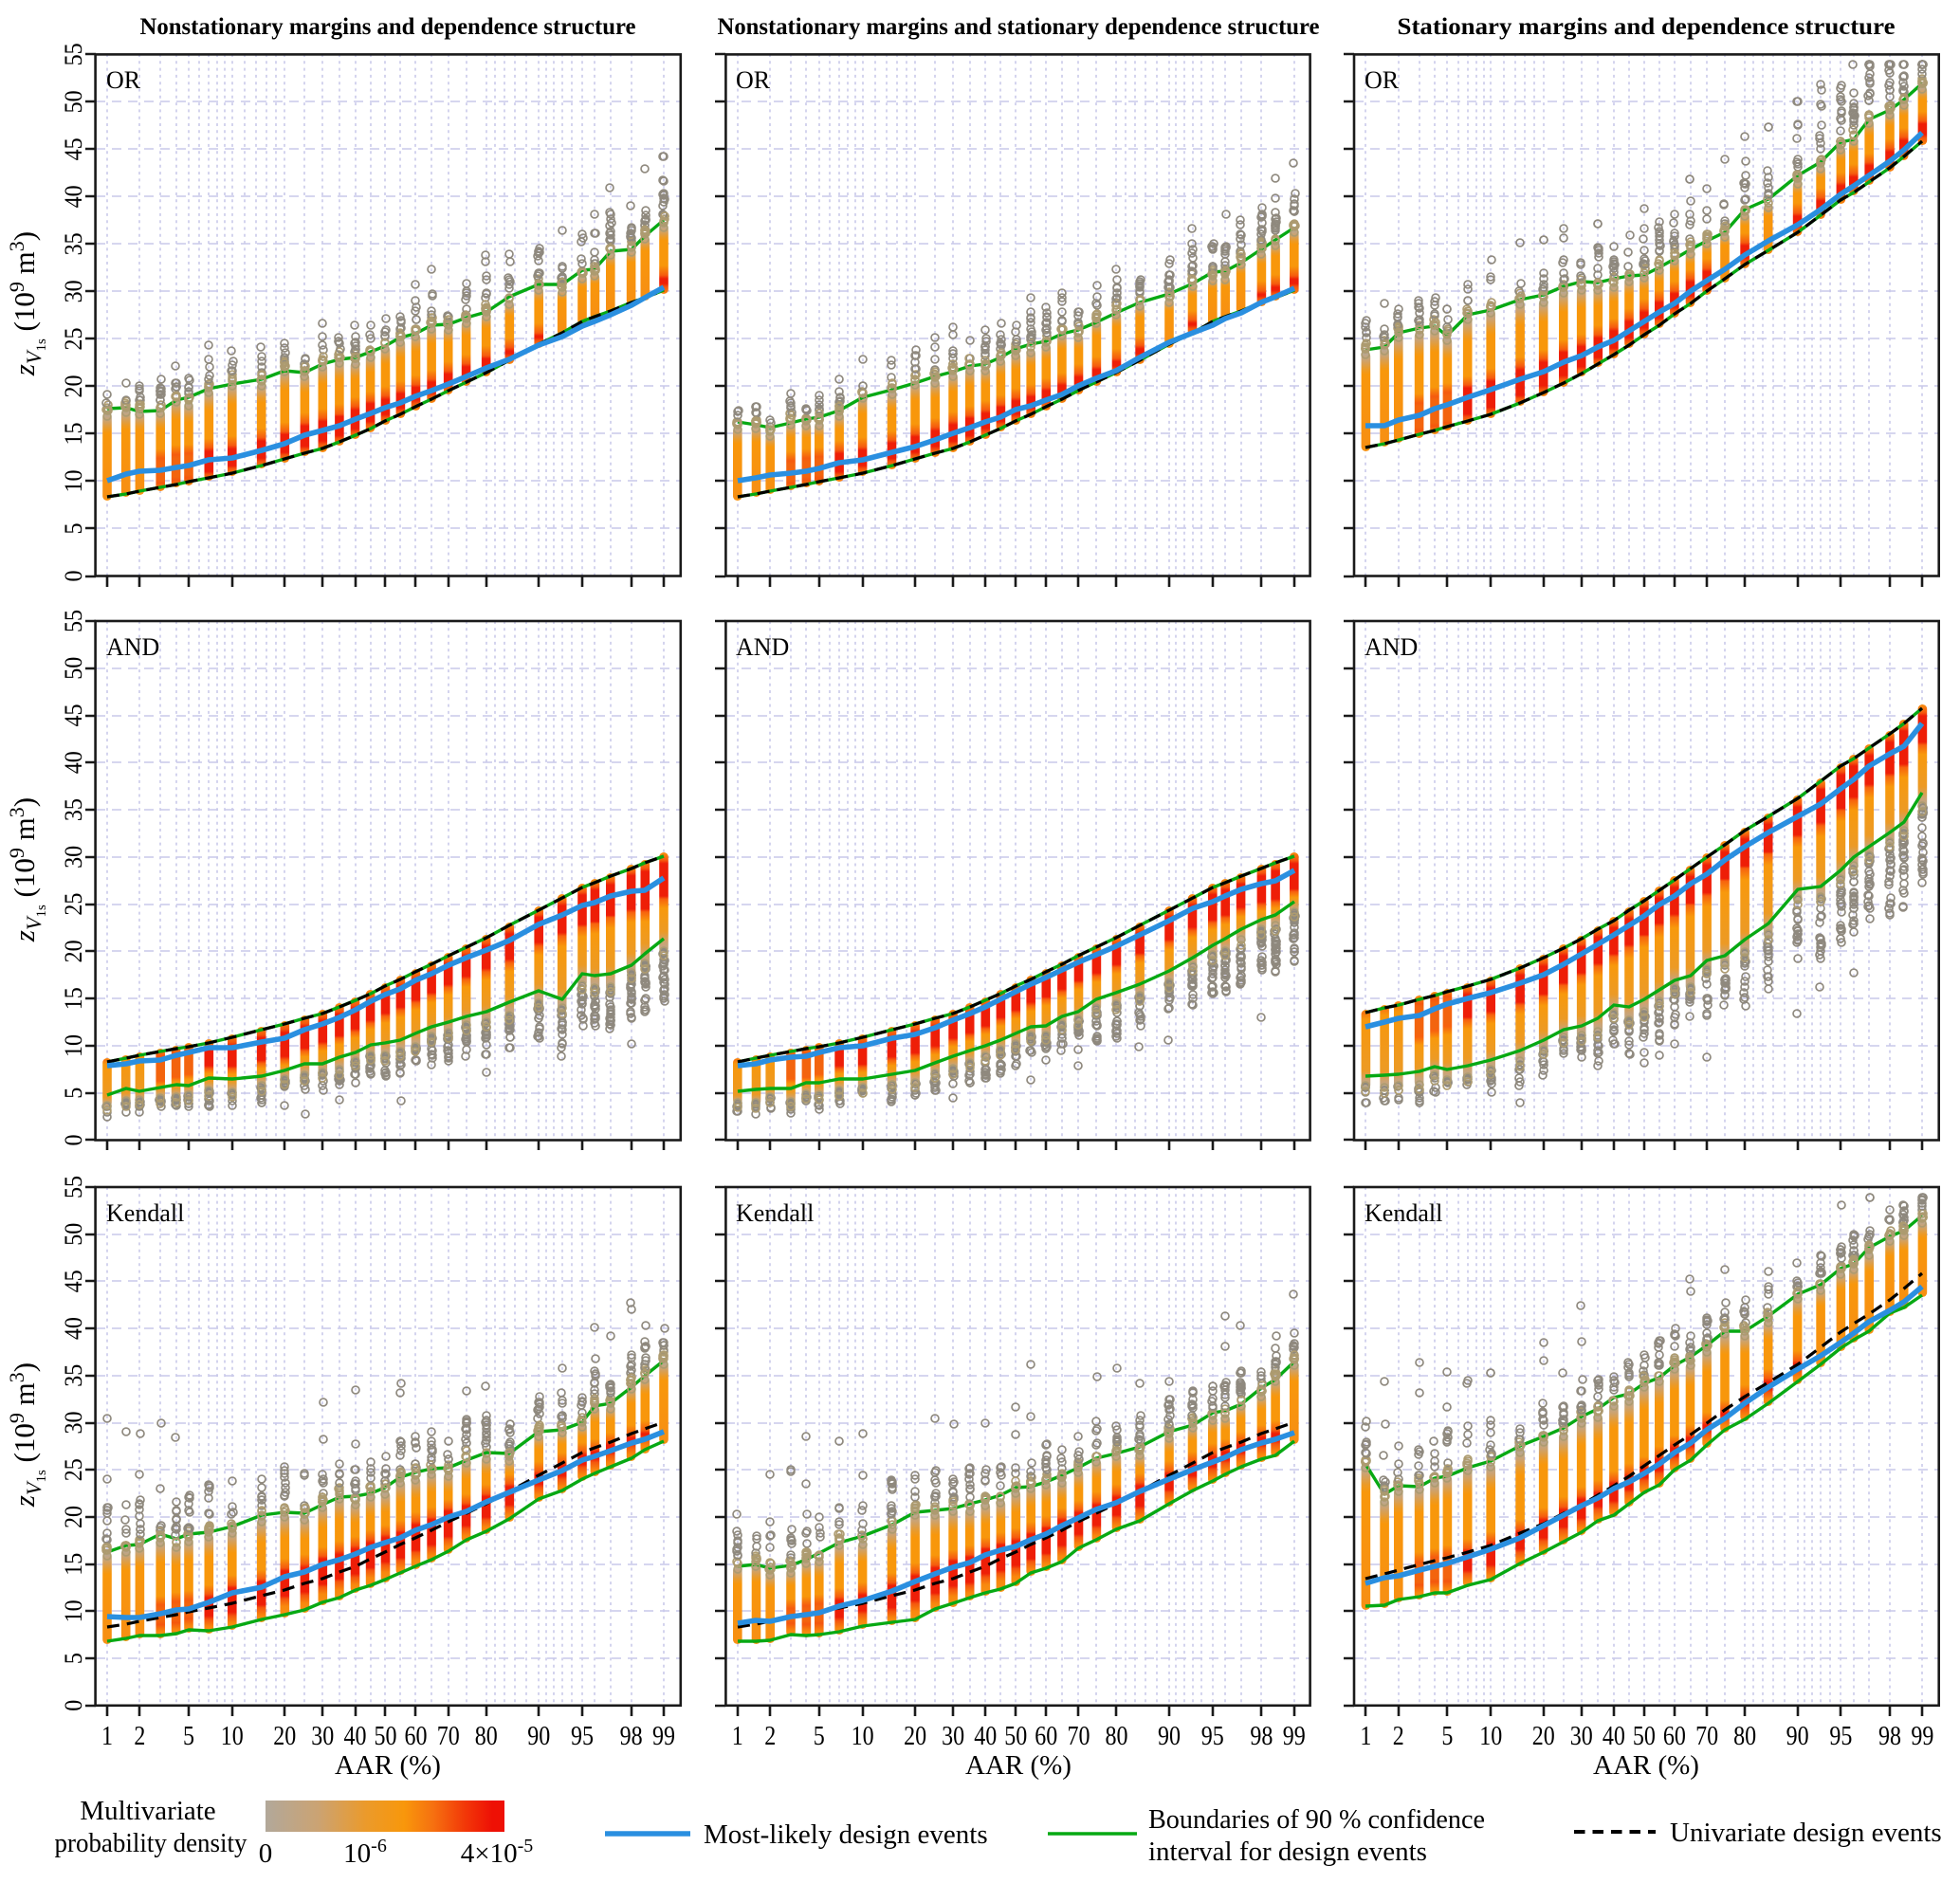 This screenshot has width=1960, height=1883. Describe the element at coordinates (846, 1834) in the screenshot. I see `svg-text: Most-likely design events` at that location.